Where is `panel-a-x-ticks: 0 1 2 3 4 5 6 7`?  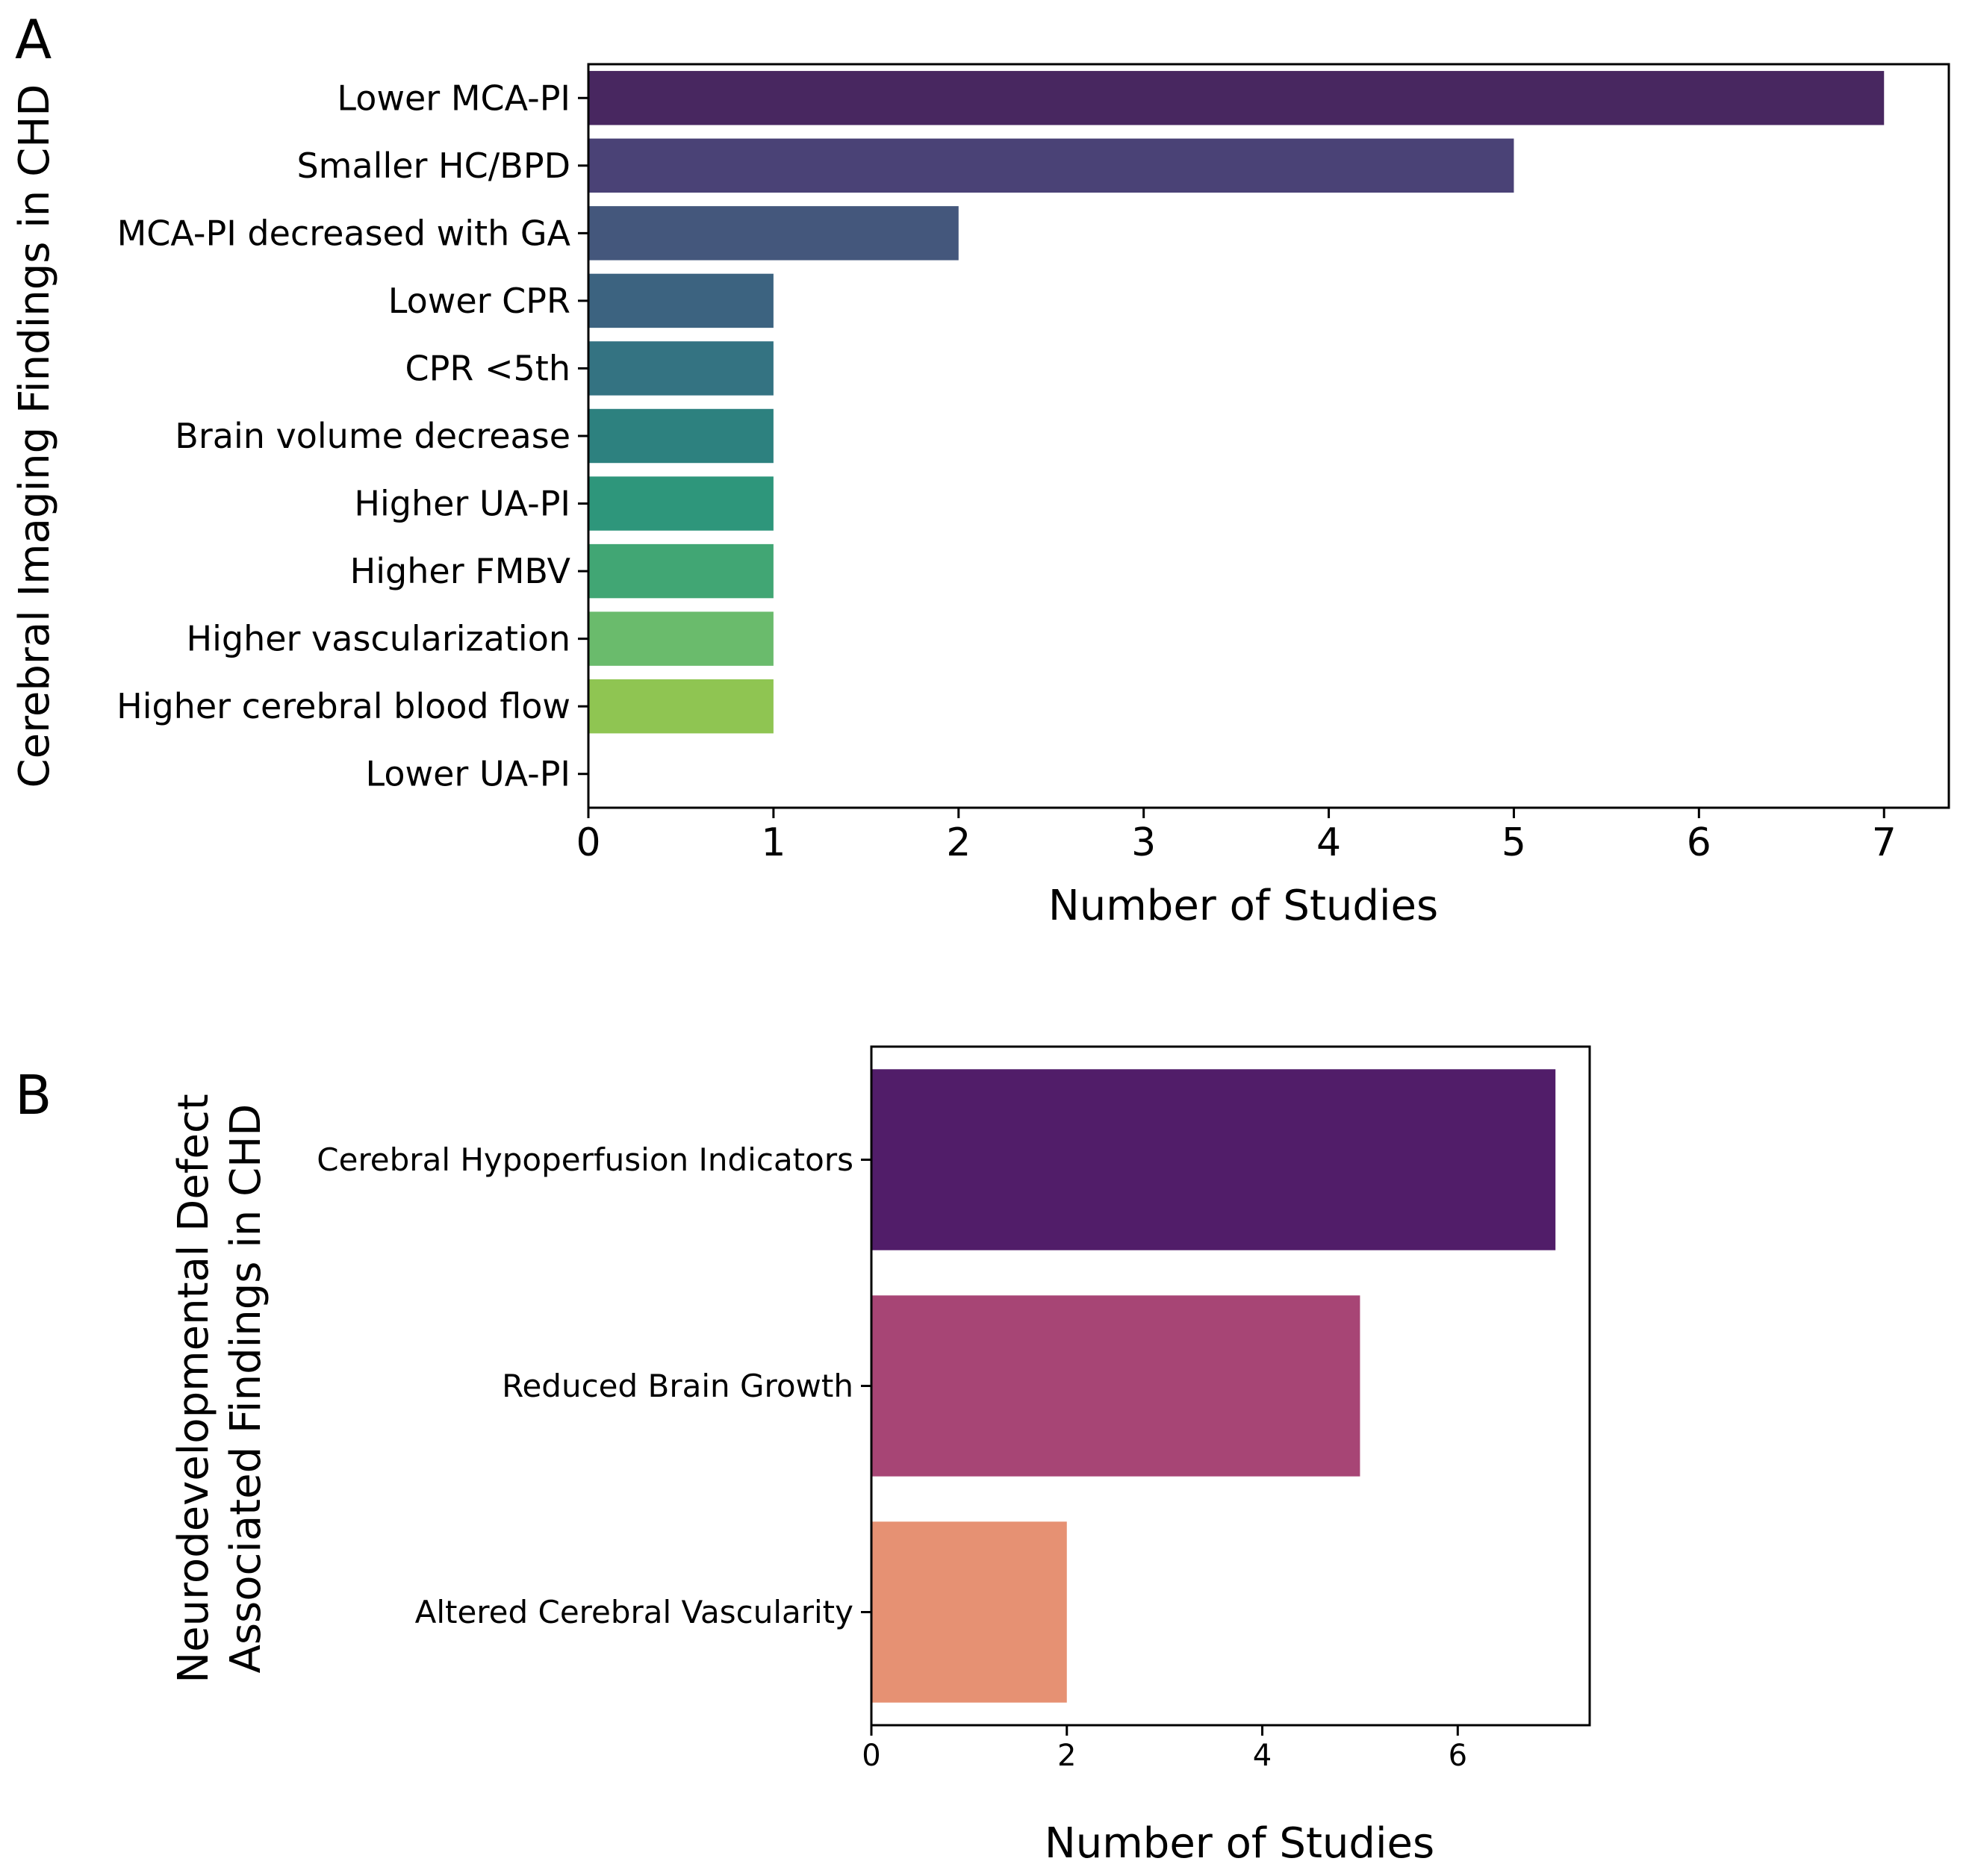 panel-a-x-ticks: 0 1 2 3 4 5 6 7 is located at coordinates (1236, 837).